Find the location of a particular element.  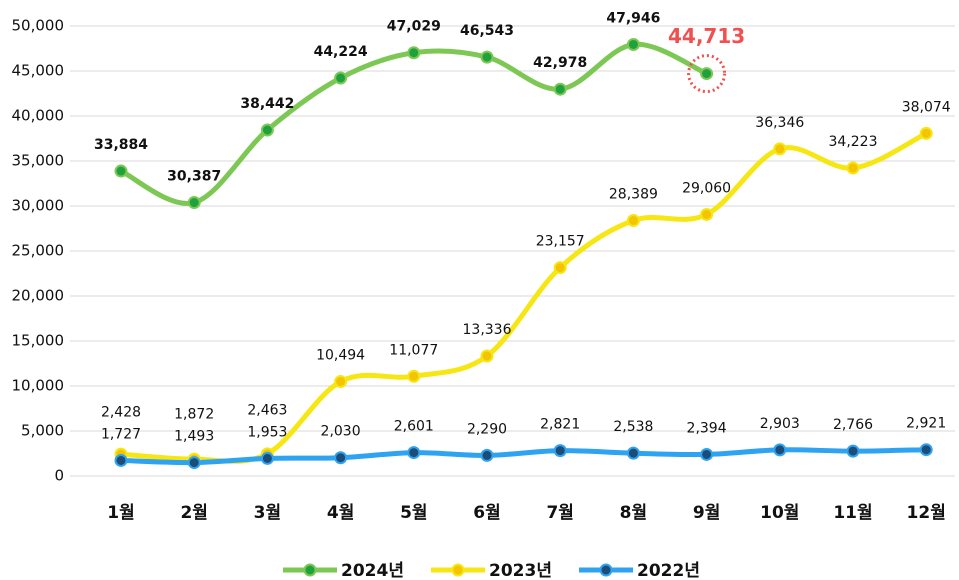

data-label: 38,442 is located at coordinates (267, 104).